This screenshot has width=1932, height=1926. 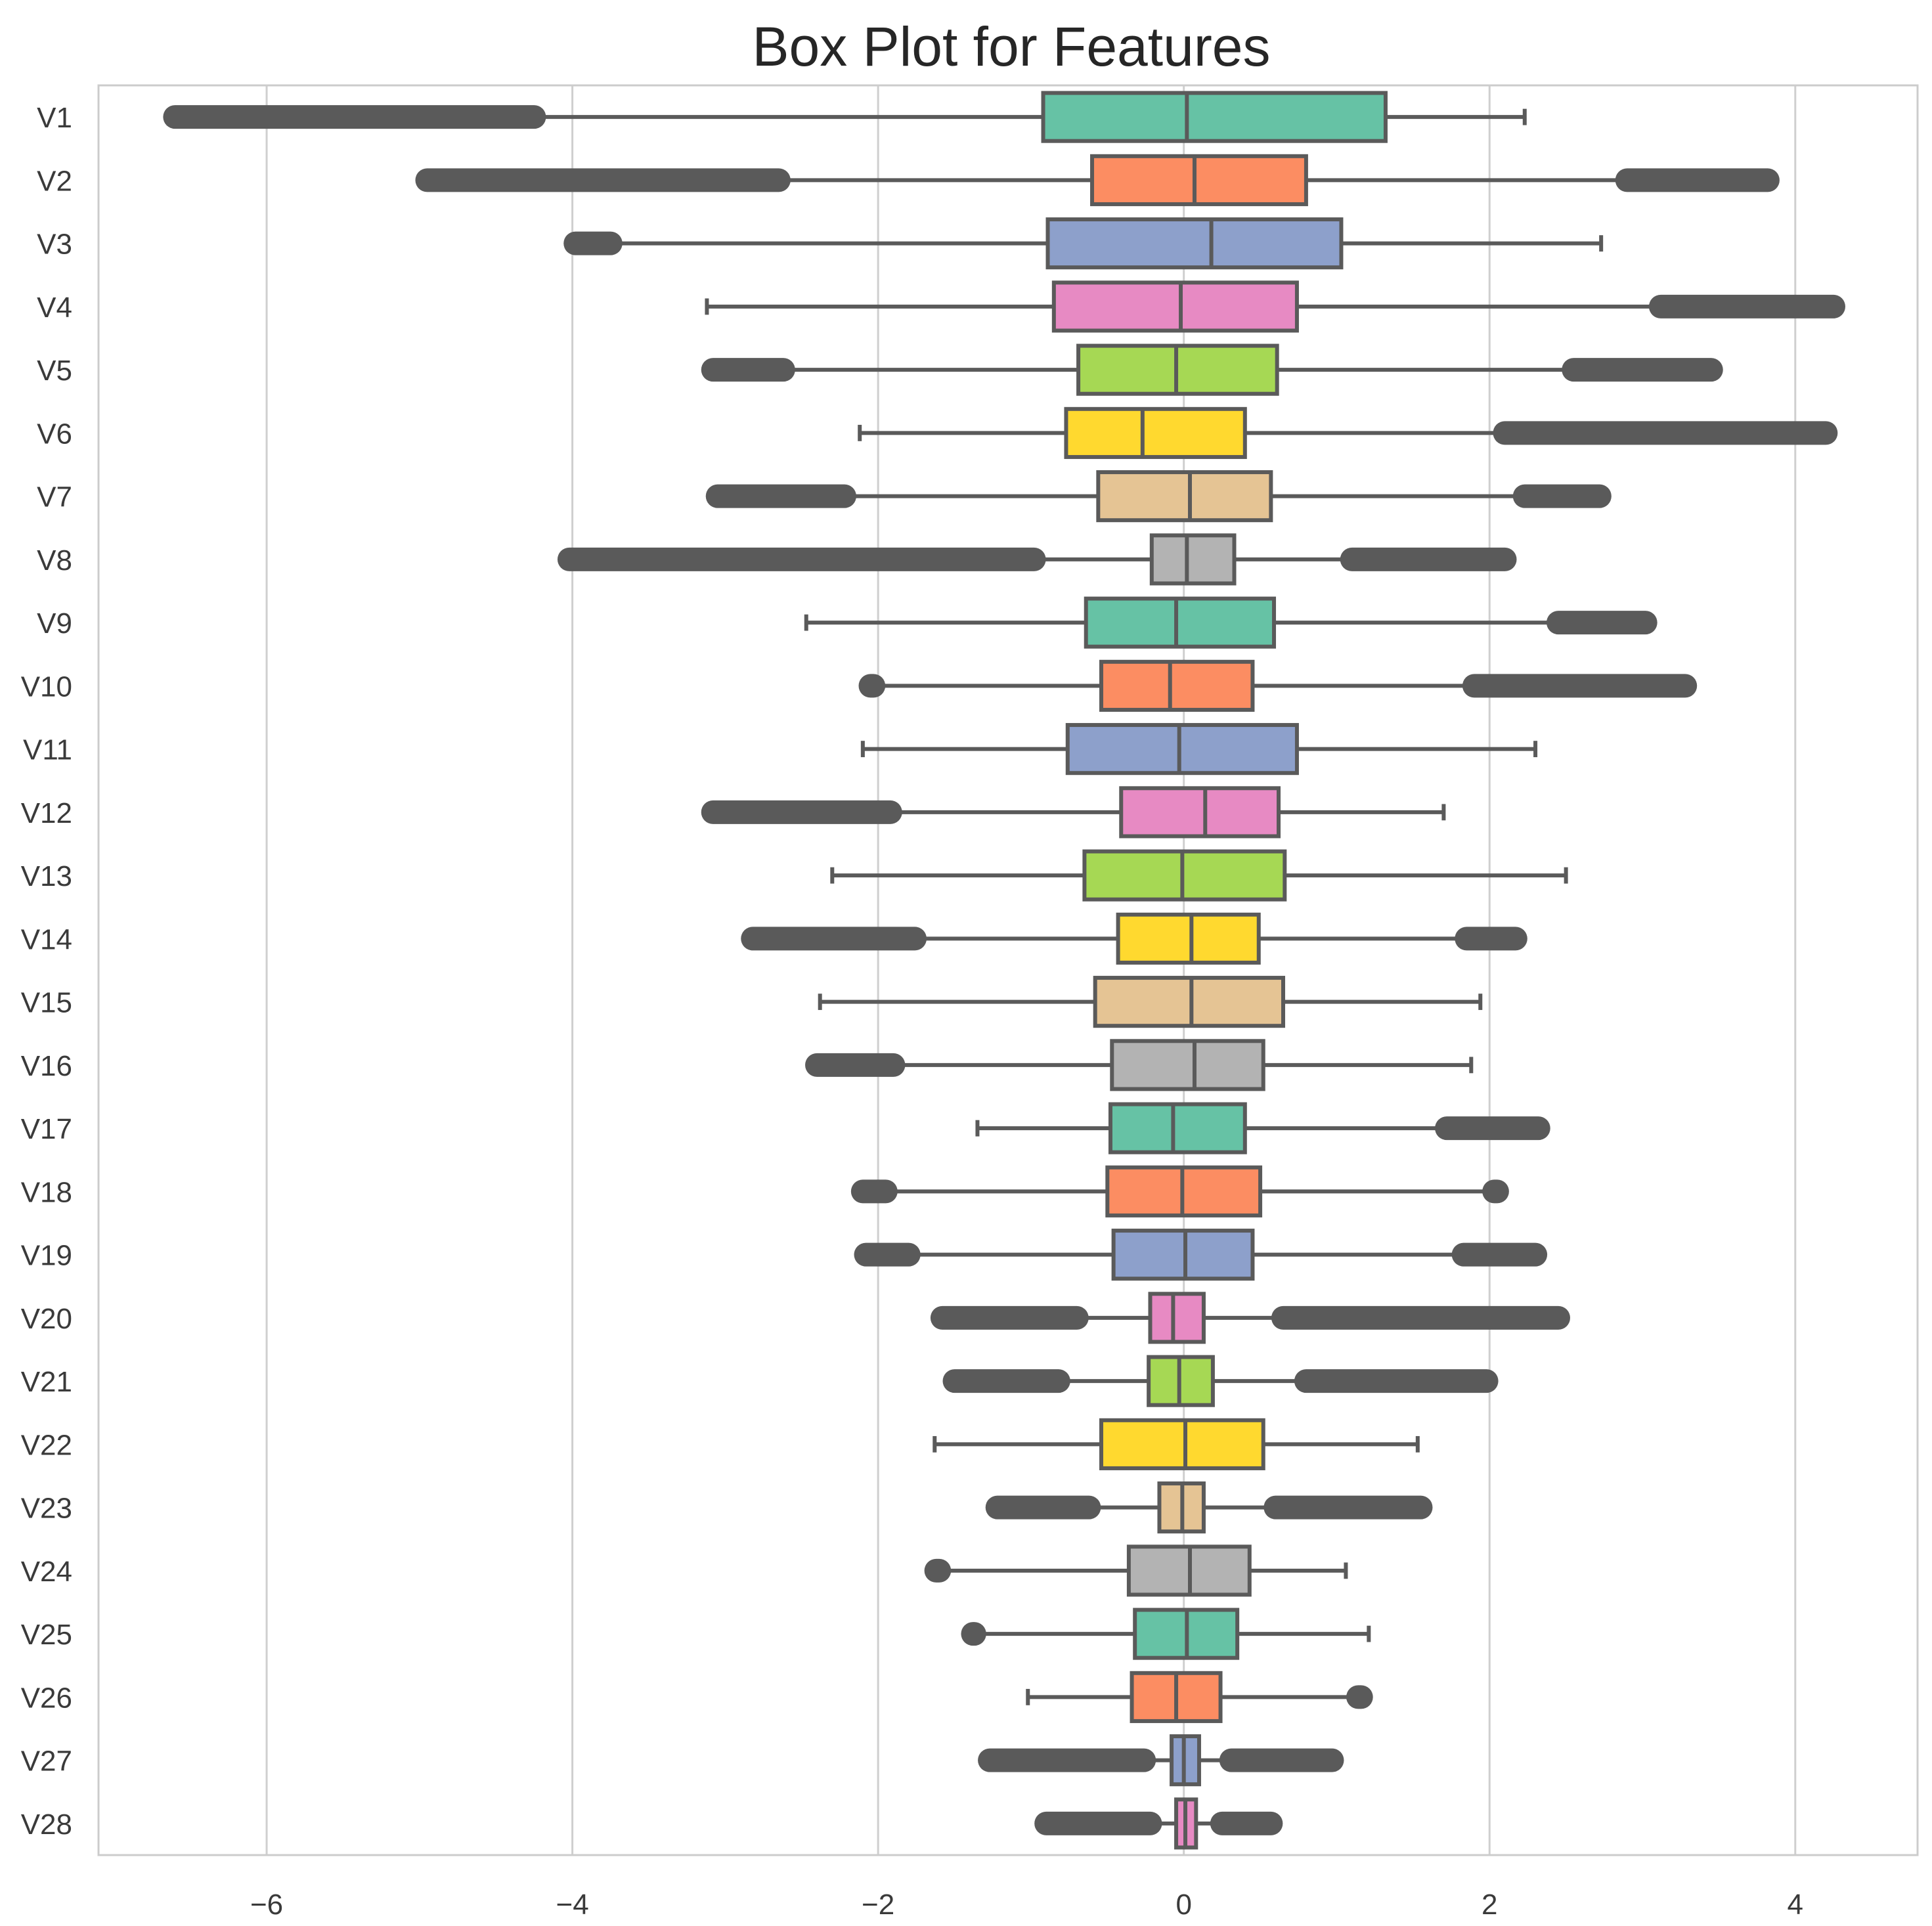 I want to click on box-v8, so click(x=1037, y=559).